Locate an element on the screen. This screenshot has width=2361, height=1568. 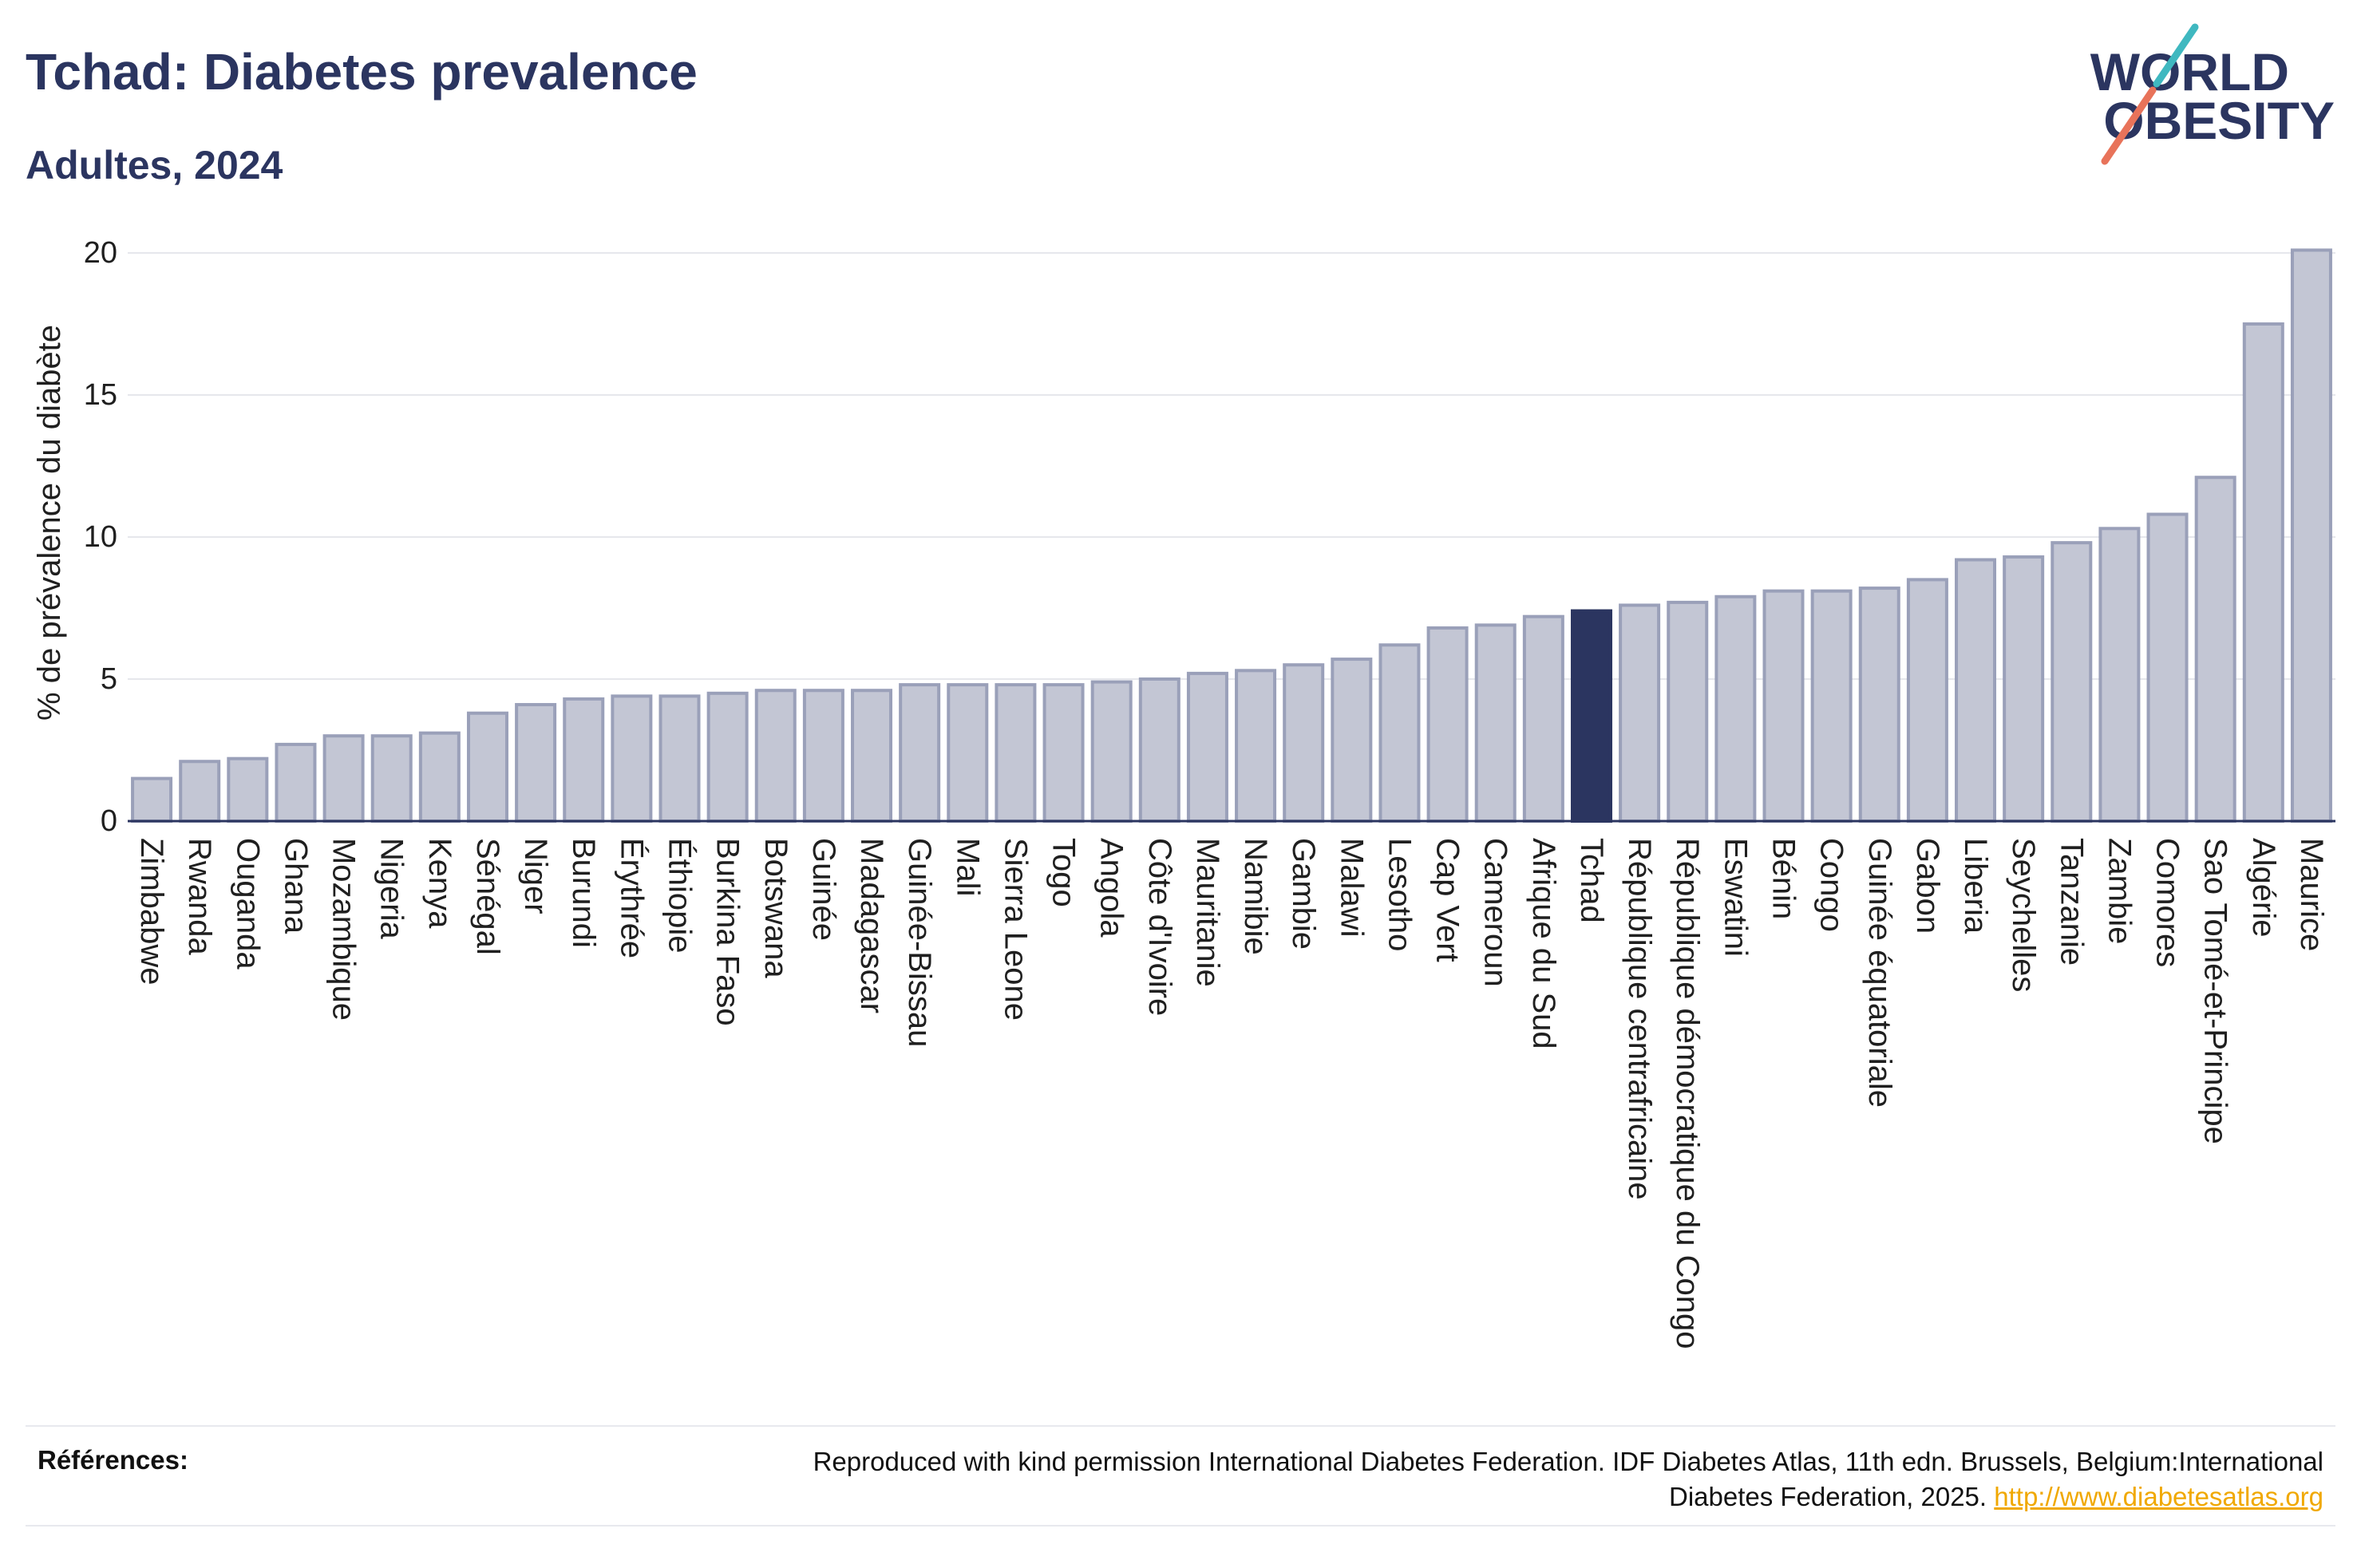
logo-text-world: WORLD is located at coordinates (2189, 71).